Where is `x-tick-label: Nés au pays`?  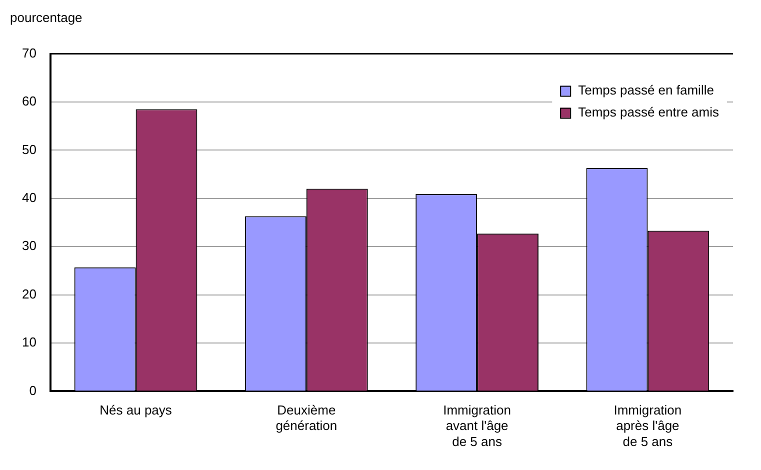
x-tick-label: Nés au pays is located at coordinates (136, 410).